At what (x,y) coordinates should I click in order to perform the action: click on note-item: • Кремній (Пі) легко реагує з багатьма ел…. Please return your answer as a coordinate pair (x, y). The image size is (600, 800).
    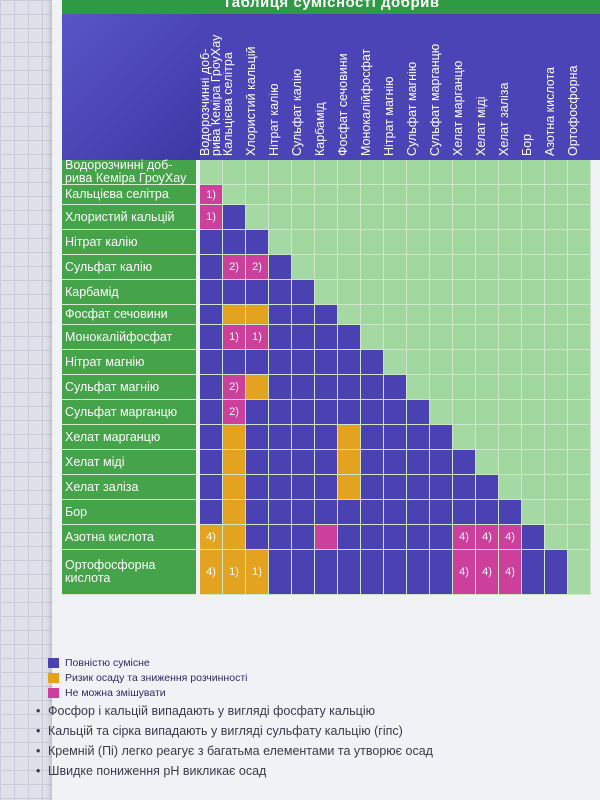
    Looking at the image, I should click on (234, 751).